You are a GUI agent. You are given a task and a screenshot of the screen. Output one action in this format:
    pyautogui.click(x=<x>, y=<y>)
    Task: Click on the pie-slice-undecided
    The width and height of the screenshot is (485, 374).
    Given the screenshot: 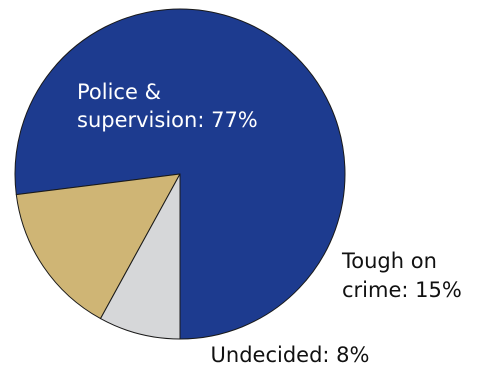 What is the action you would take?
    pyautogui.click(x=140, y=256)
    